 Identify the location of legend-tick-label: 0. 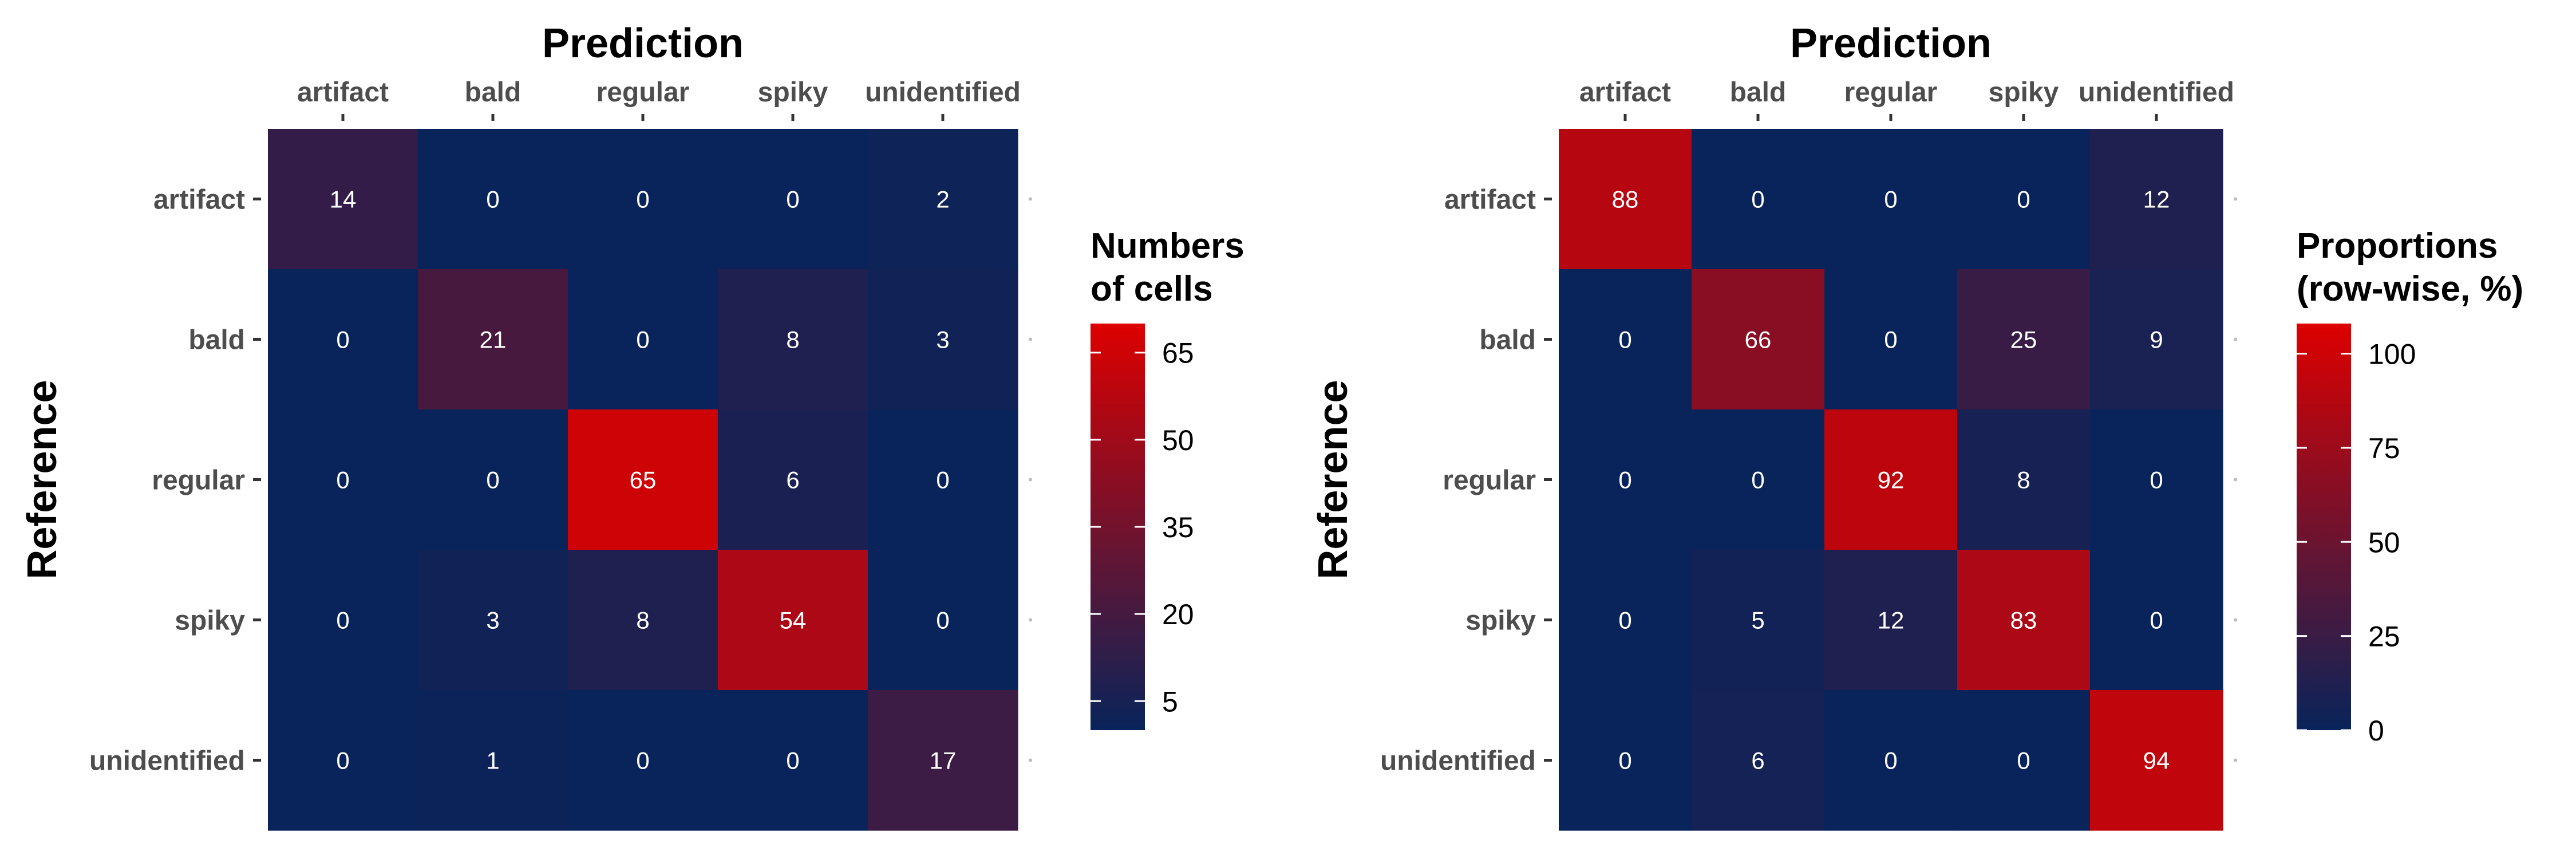
(2376, 731).